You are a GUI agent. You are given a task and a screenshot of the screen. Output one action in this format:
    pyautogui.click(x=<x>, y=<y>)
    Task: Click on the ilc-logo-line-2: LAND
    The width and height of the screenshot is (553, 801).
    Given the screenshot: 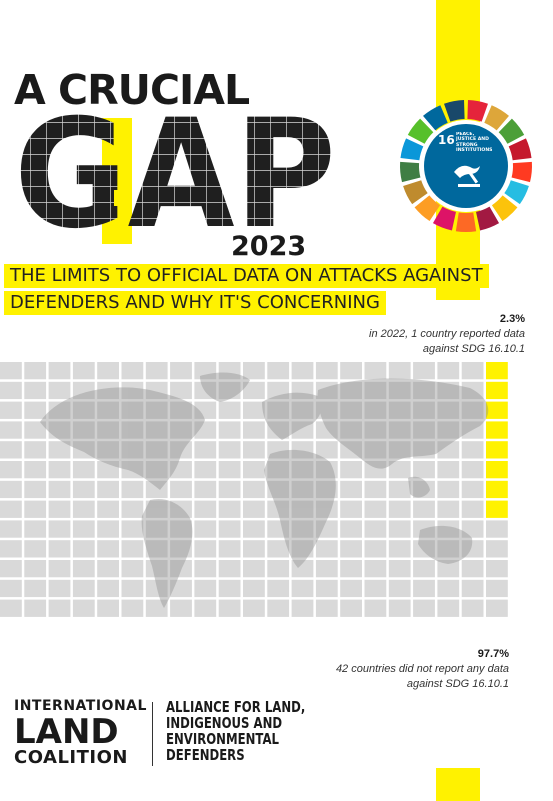 What is the action you would take?
    pyautogui.click(x=66, y=732)
    